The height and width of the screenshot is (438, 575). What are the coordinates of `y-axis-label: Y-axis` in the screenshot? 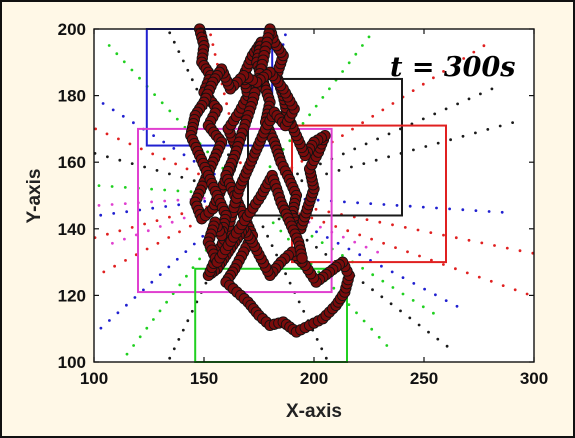 It's located at (34, 196).